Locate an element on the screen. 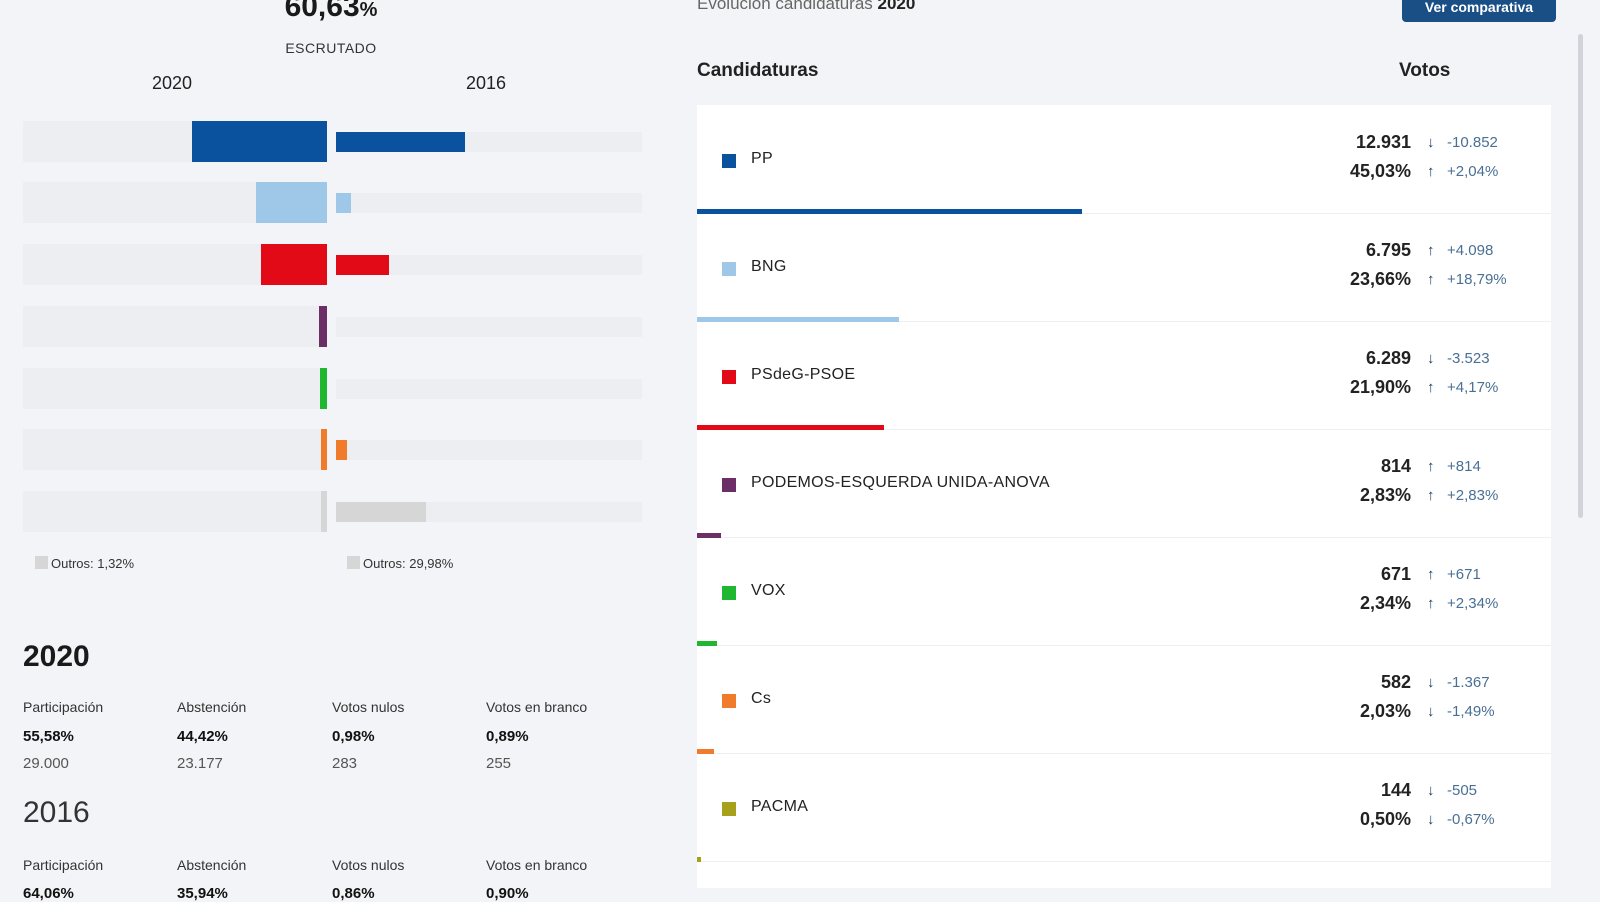  scrollbar is located at coordinates (1580, 276).